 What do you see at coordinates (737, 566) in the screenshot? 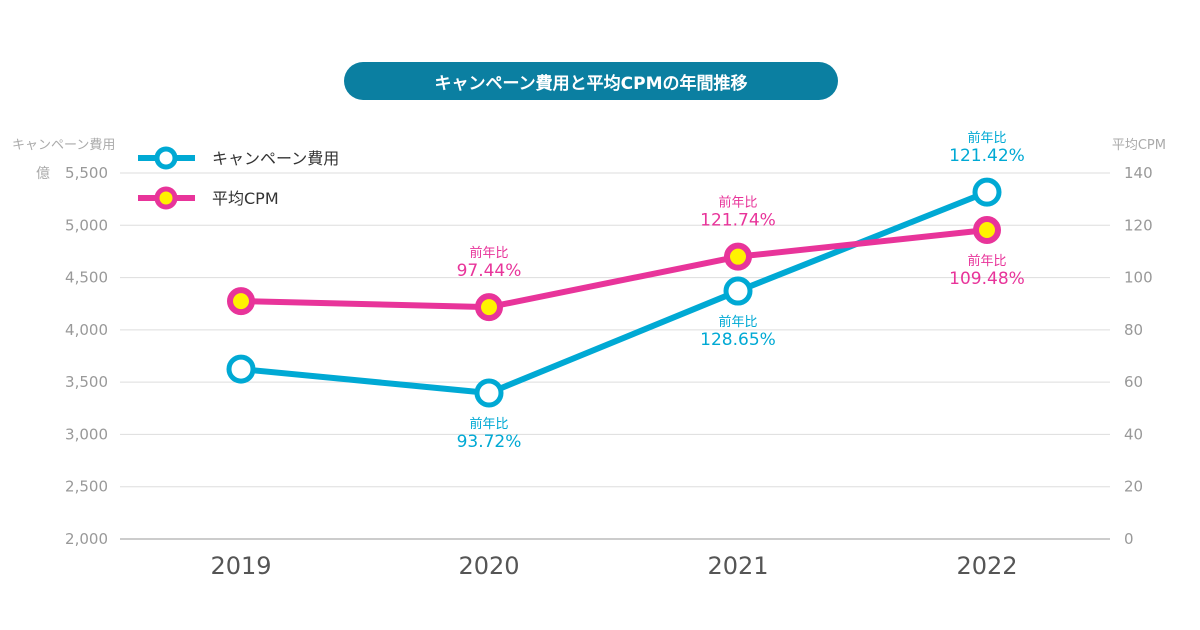
I see `x-tick-label: 2021` at bounding box center [737, 566].